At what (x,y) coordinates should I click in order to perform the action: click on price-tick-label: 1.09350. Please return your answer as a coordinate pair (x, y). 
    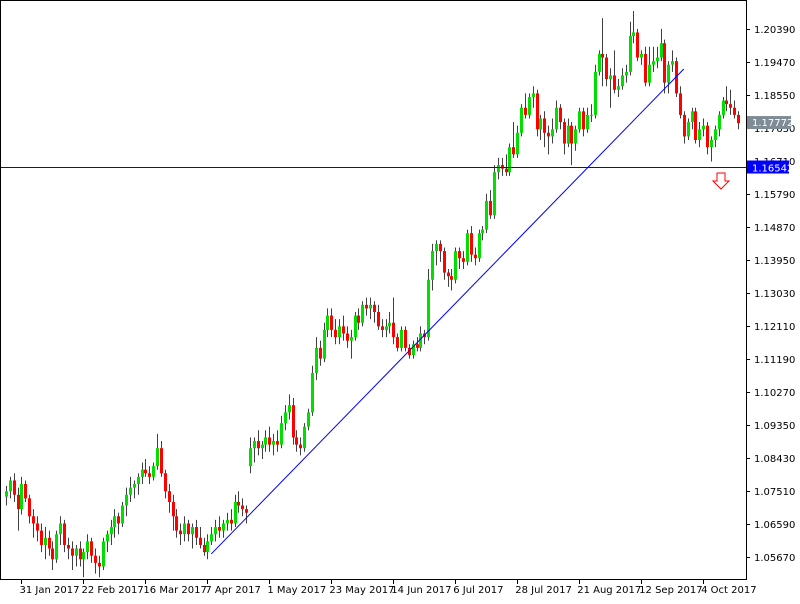
    Looking at the image, I should click on (774, 426).